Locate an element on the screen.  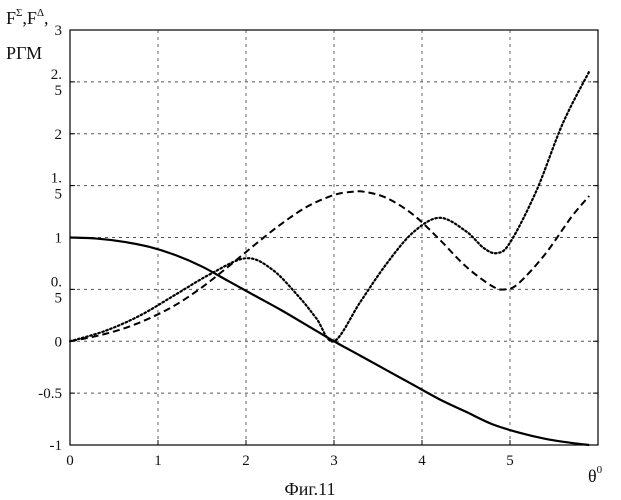
y-tick-label: 2.5 is located at coordinates (56, 83).